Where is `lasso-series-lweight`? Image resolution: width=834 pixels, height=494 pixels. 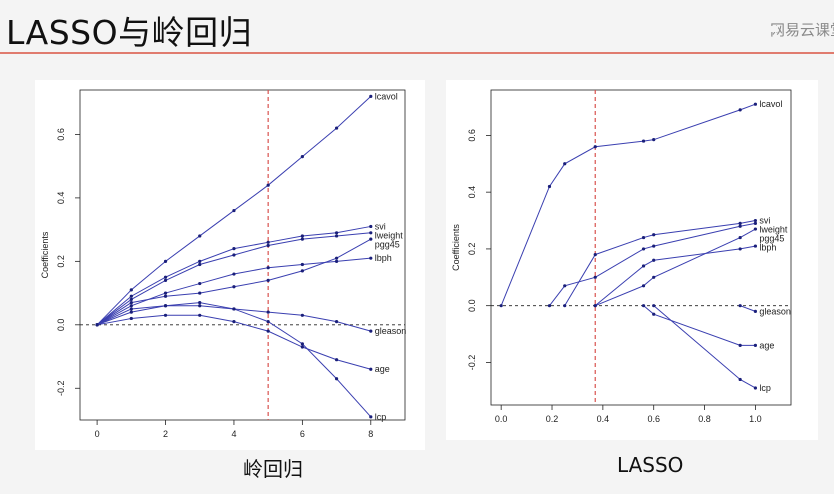 lasso-series-lweight is located at coordinates (652, 264).